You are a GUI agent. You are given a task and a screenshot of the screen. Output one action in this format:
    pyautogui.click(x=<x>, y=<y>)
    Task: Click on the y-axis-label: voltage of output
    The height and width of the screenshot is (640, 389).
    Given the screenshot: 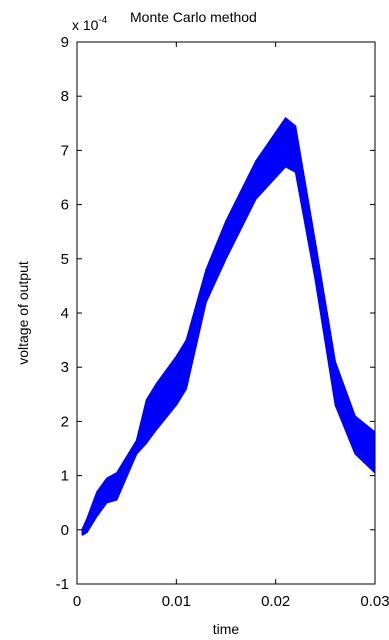 What is the action you would take?
    pyautogui.click(x=23, y=313)
    